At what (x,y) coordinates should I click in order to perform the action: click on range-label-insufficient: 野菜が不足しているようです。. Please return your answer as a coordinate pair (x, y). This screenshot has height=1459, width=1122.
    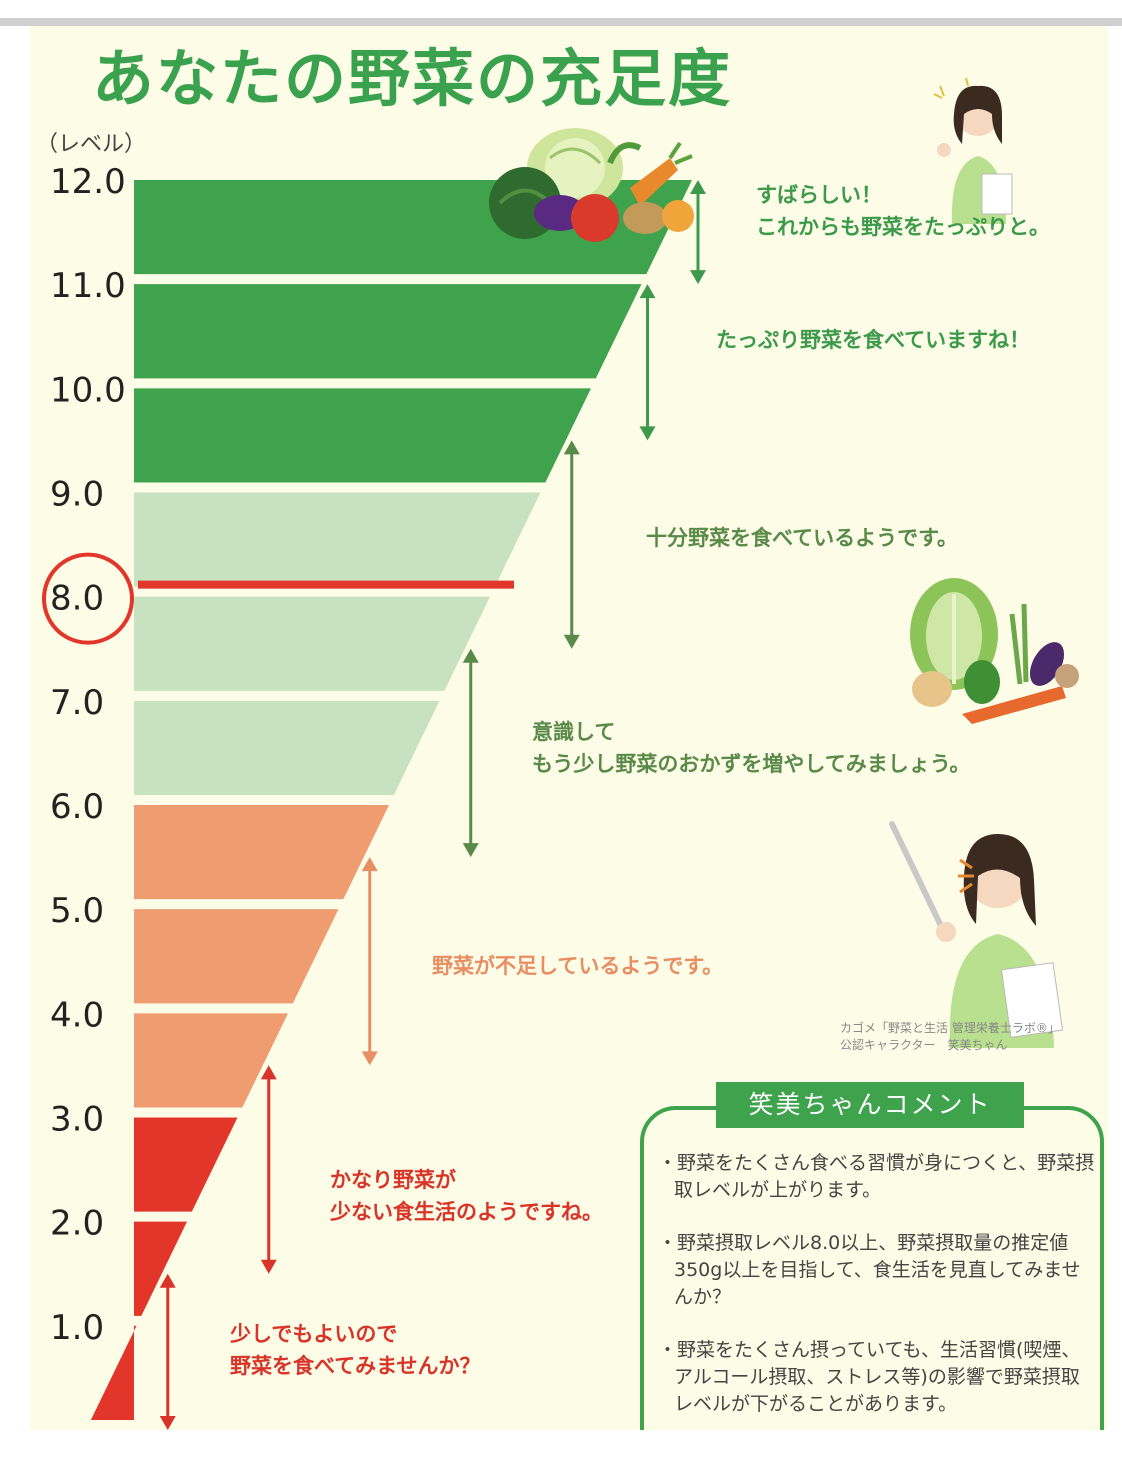
    Looking at the image, I should click on (578, 966).